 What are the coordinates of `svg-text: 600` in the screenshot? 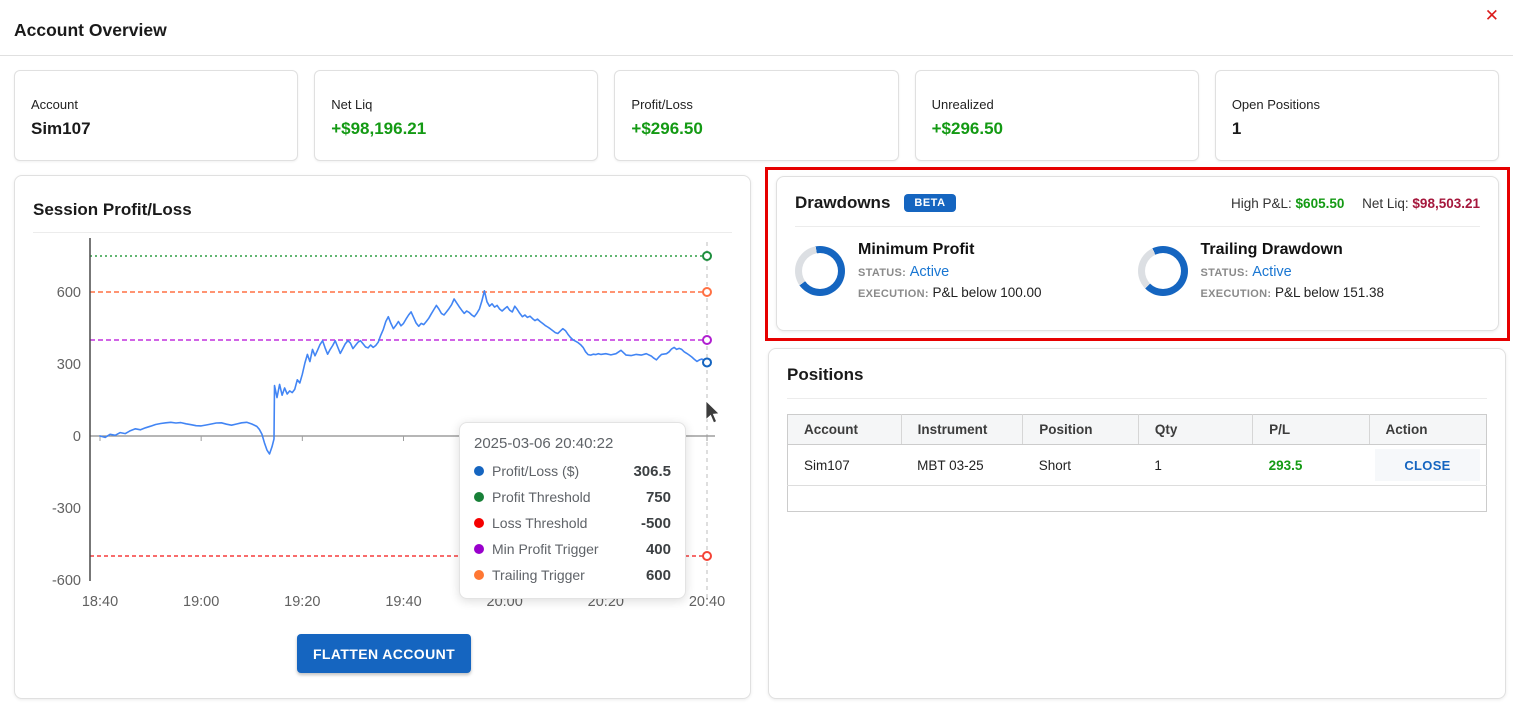 It's located at (69, 293).